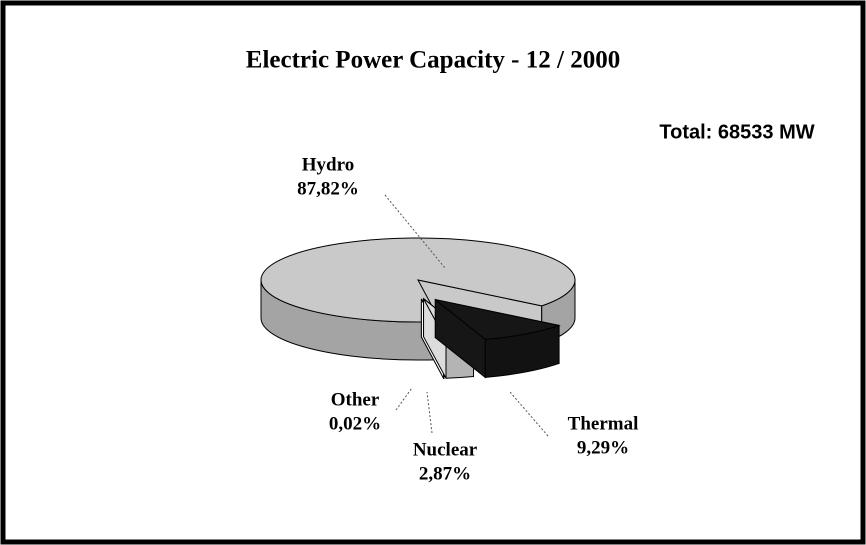 This screenshot has width=866, height=545. I want to click on slice-category-label: Thermal, so click(603, 423).